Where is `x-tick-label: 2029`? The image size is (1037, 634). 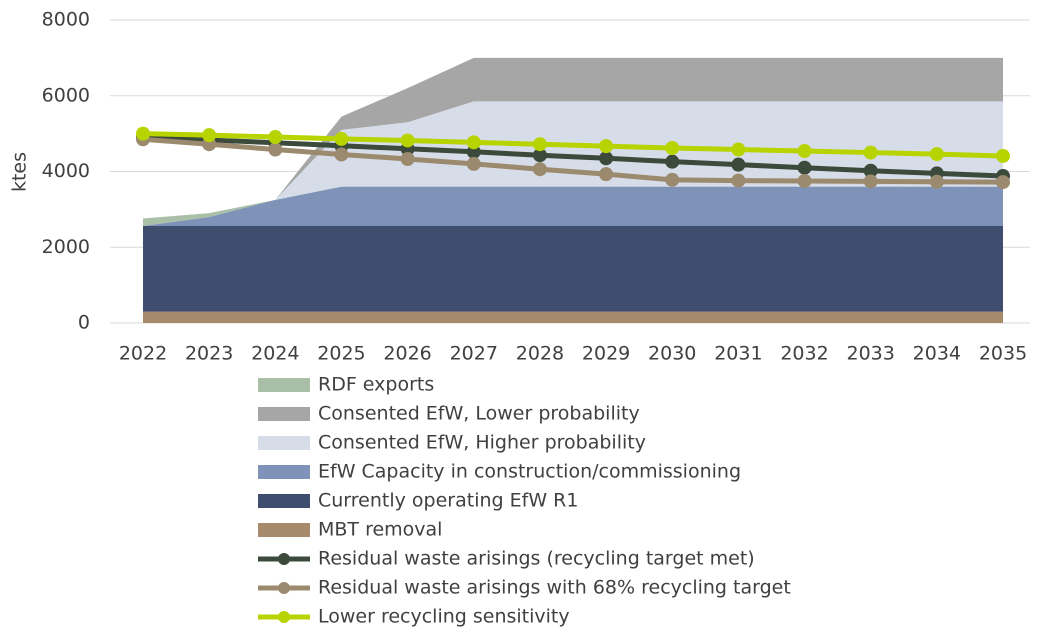 x-tick-label: 2029 is located at coordinates (606, 354).